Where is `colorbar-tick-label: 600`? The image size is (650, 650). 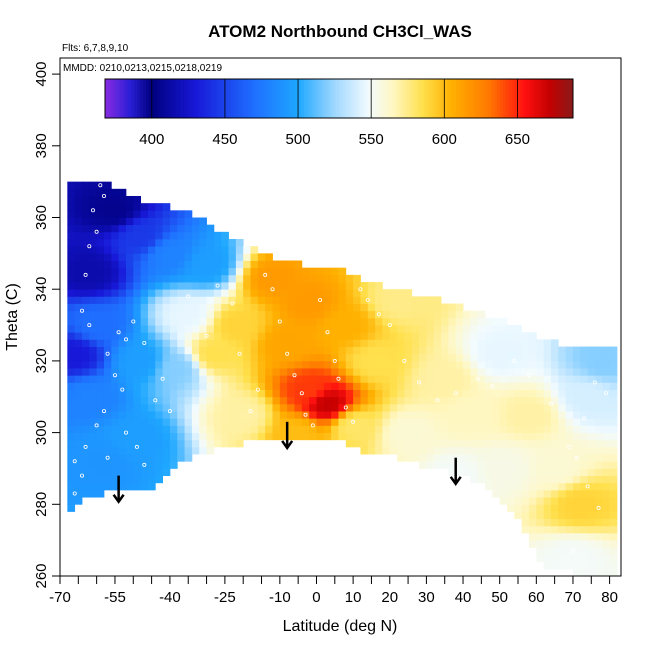
colorbar-tick-label: 600 is located at coordinates (444, 139).